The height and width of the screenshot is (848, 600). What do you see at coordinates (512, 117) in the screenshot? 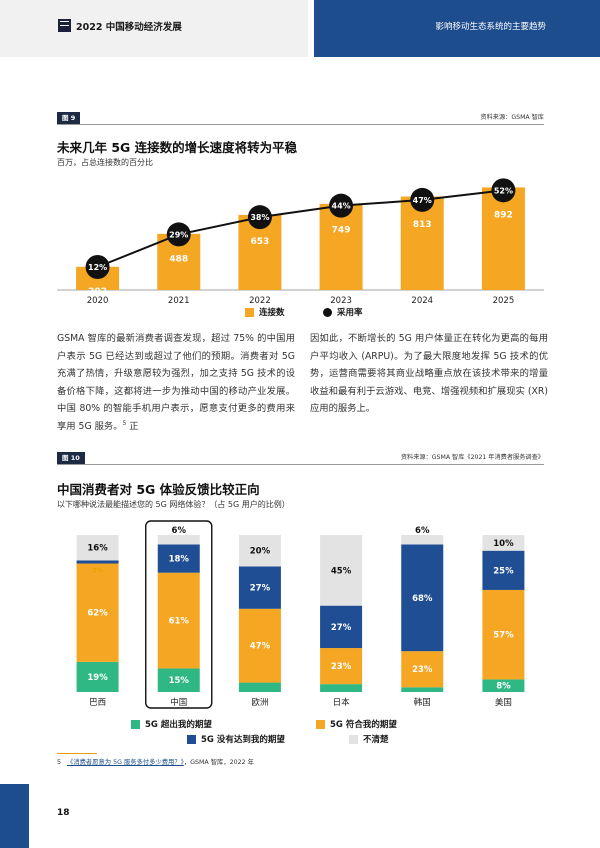
I see `figure-9-source: 资料来源：GSMA 智库` at bounding box center [512, 117].